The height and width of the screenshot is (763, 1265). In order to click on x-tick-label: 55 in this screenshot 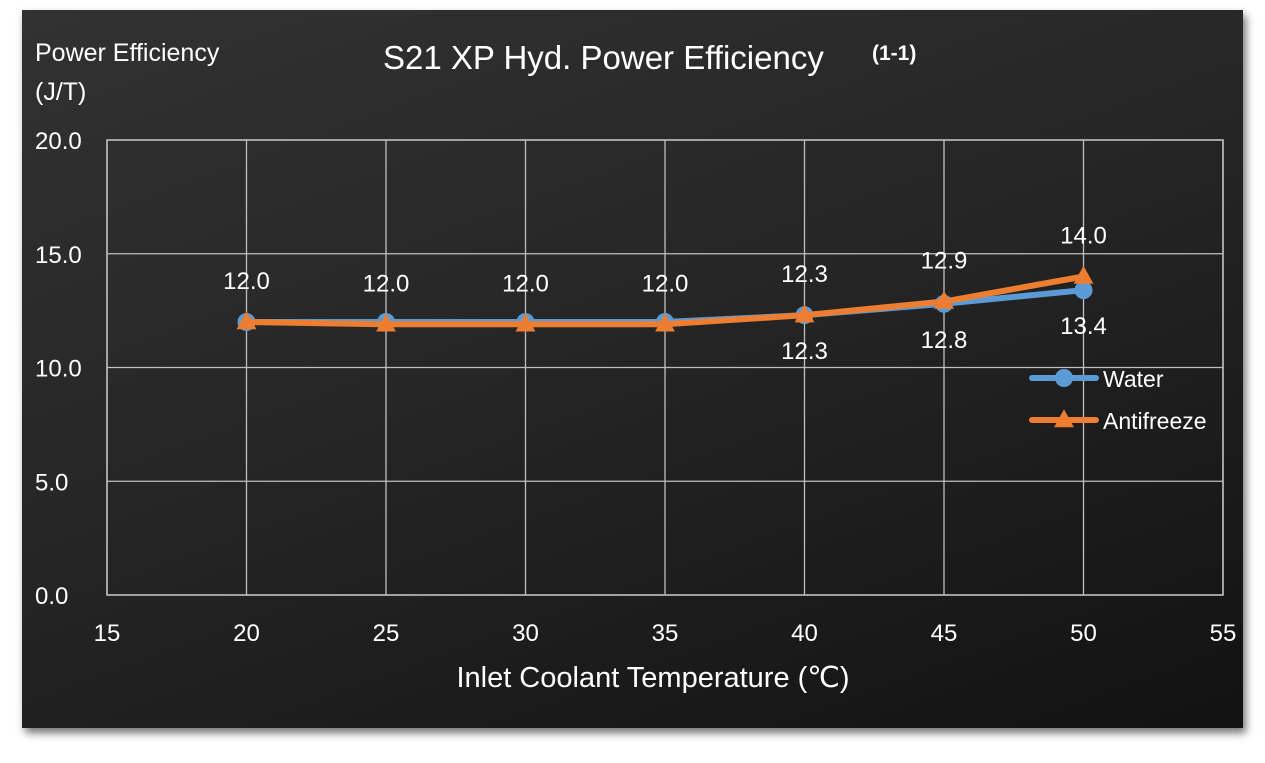, I will do `click(1223, 633)`.